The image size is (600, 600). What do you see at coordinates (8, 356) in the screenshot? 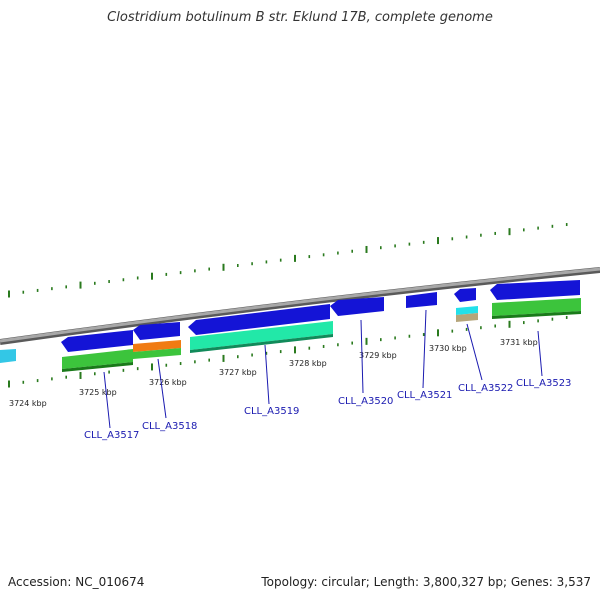
I see `cds-feature-partial` at bounding box center [8, 356].